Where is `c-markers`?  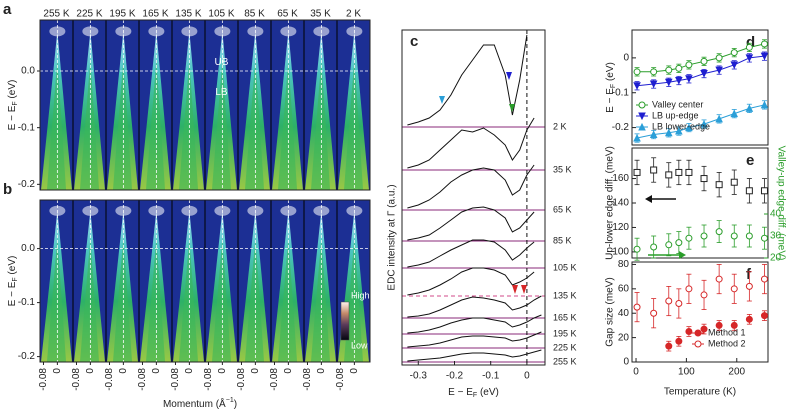
c-markers is located at coordinates (483, 183).